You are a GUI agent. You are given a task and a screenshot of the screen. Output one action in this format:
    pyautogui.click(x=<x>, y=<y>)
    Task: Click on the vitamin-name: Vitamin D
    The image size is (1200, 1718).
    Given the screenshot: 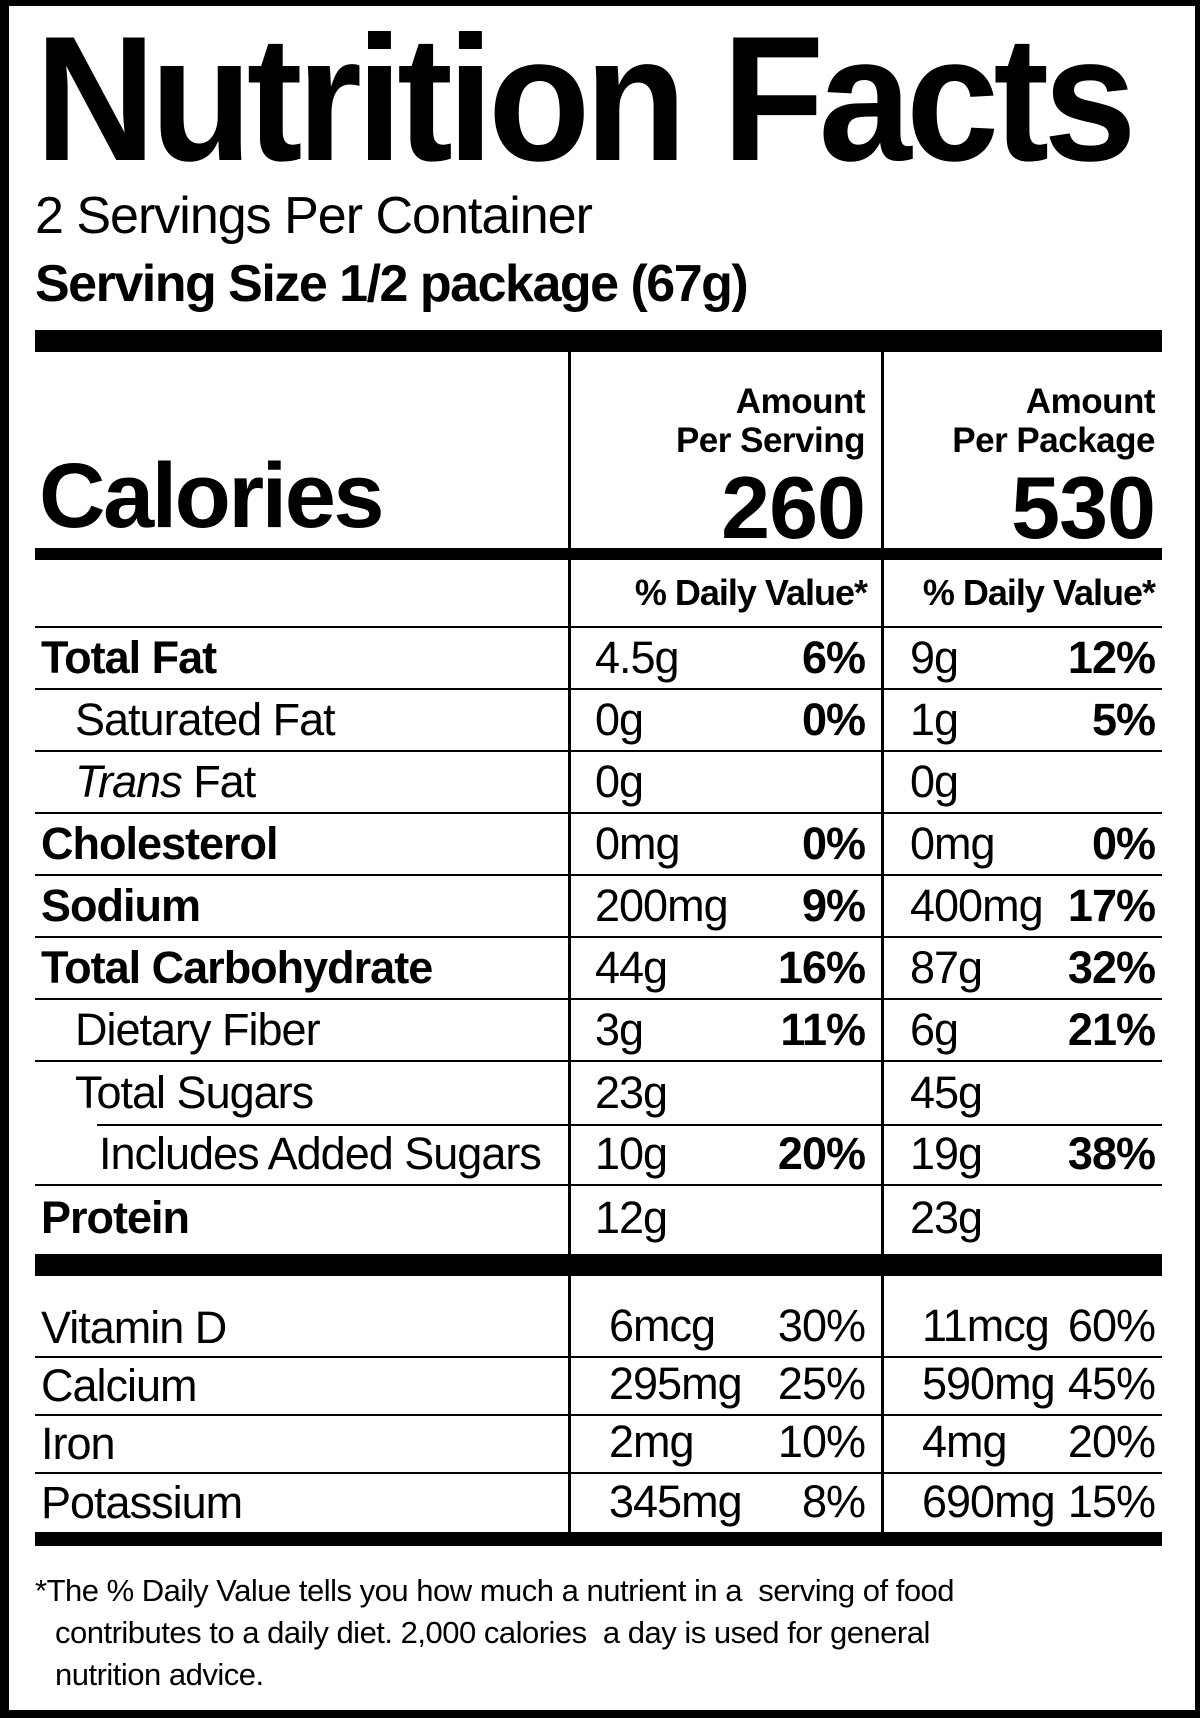 What is the action you would take?
    pyautogui.click(x=134, y=1327)
    